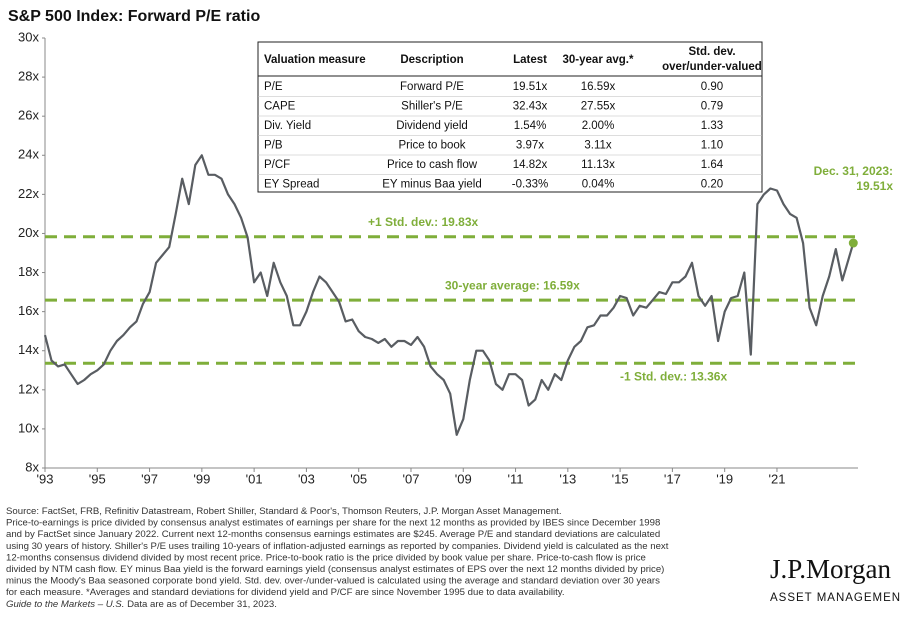  What do you see at coordinates (530, 107) in the screenshot?
I see `table-cell: 32.43x` at bounding box center [530, 107].